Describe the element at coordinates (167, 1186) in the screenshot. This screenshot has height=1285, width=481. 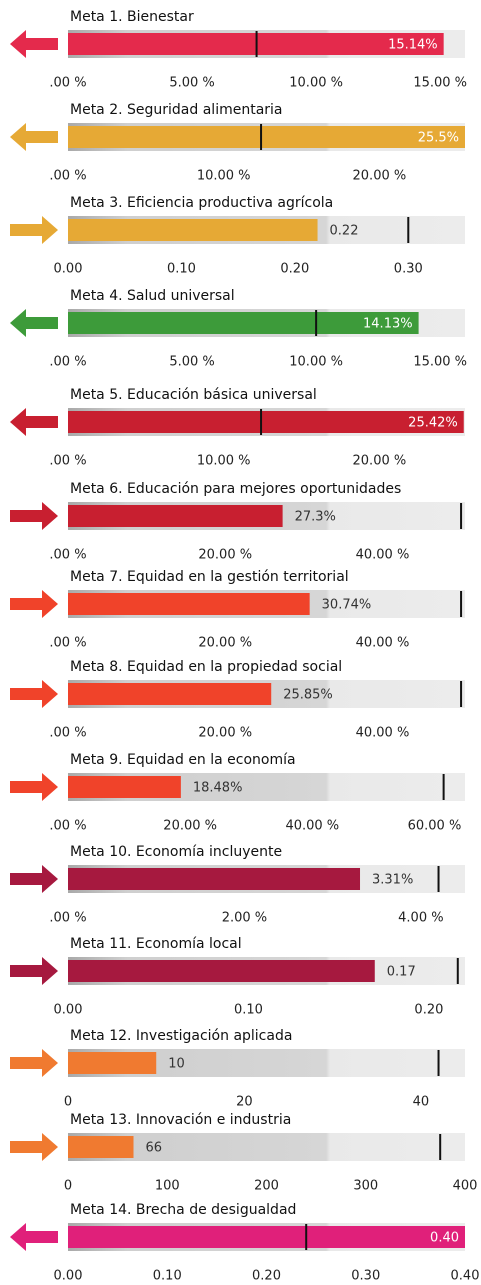
I see `x-tick-label: 100` at that location.